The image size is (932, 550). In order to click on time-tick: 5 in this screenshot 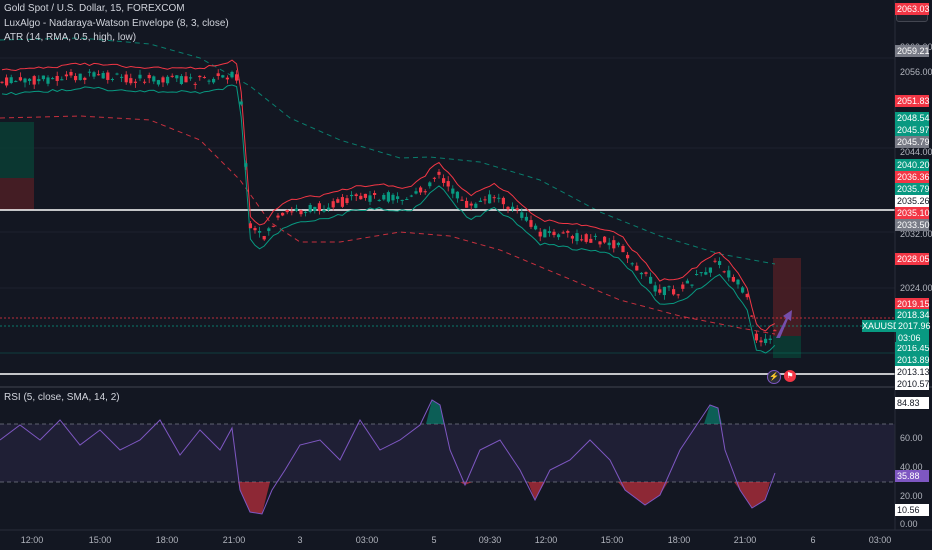, I will do `click(434, 540)`.